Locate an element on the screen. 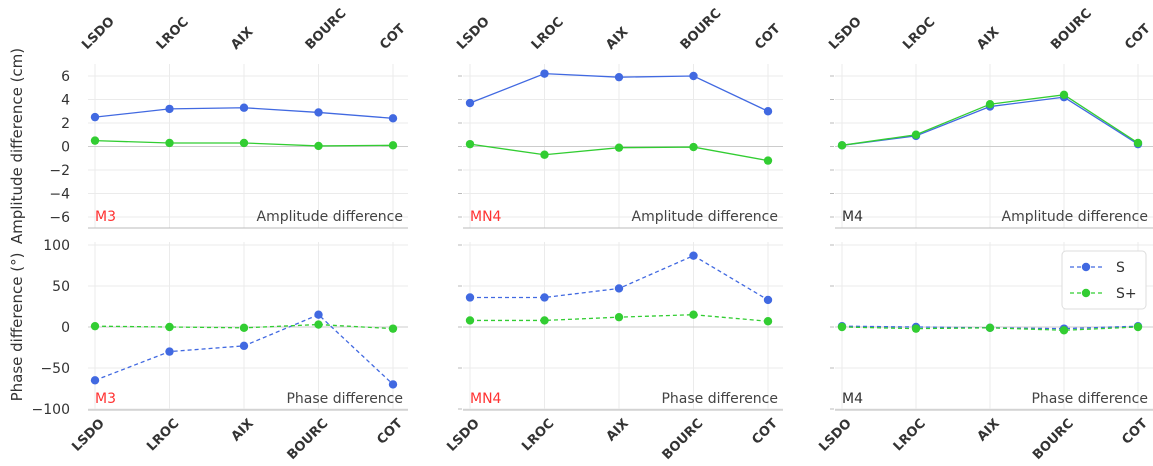  panel-amplitude-m4-constituent-label: M4 is located at coordinates (852, 217).